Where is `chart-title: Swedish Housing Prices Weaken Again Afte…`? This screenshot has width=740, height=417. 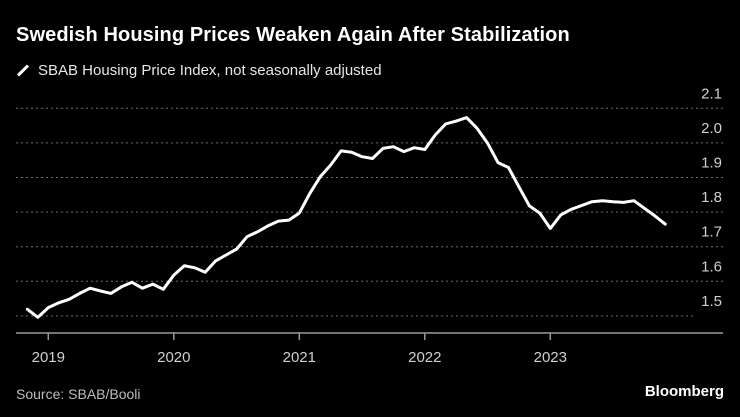
chart-title: Swedish Housing Prices Weaken Again Afte… is located at coordinates (293, 35).